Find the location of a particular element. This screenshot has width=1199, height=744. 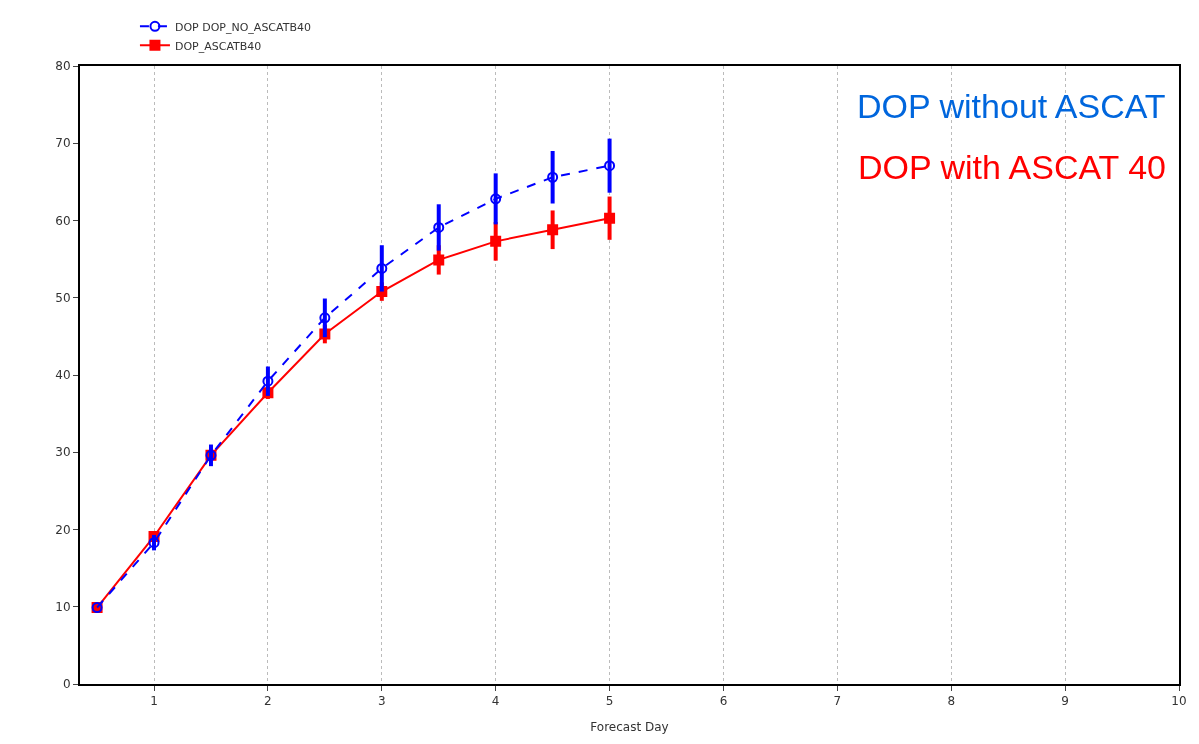

x-tick-label: 10 is located at coordinates (1179, 701).